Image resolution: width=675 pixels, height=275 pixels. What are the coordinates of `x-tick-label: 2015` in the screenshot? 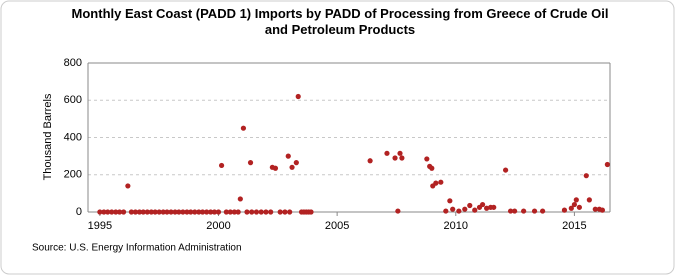 It's located at (574, 226).